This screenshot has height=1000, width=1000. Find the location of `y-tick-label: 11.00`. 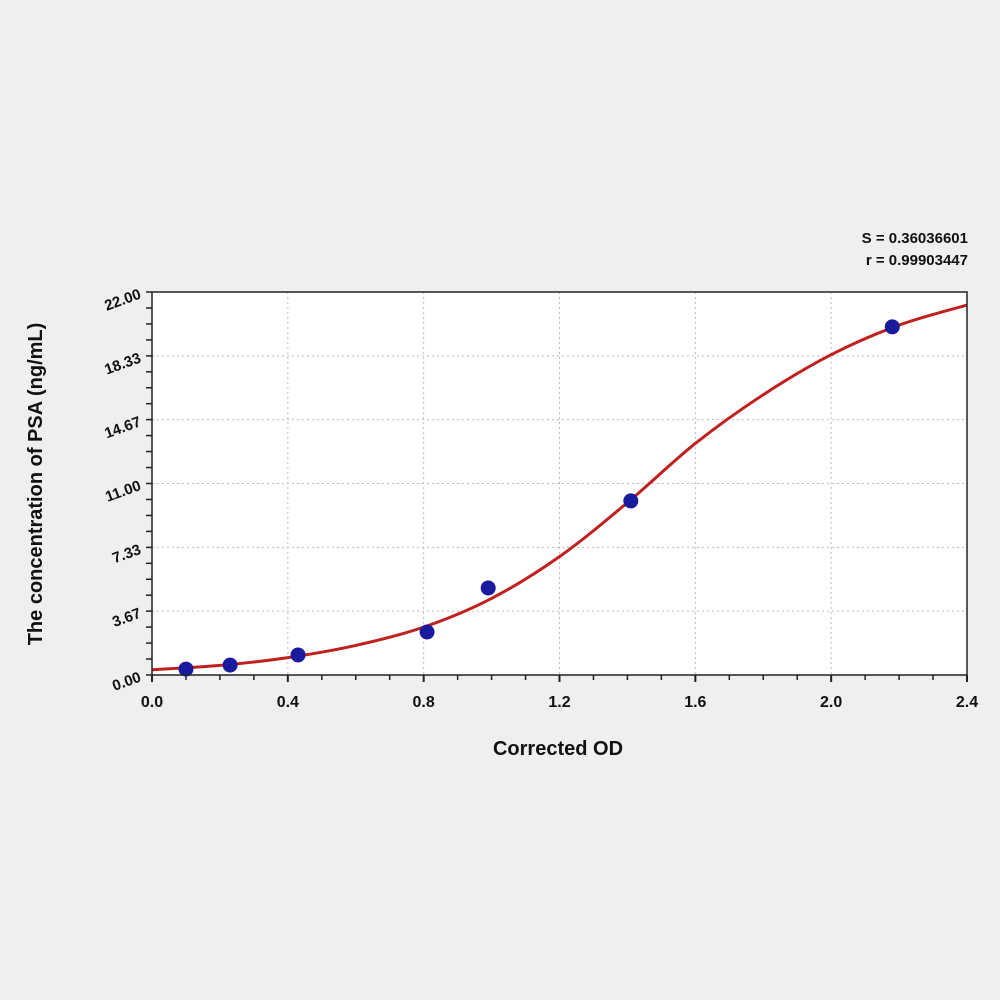

y-tick-label: 11.00 is located at coordinates (123, 491).